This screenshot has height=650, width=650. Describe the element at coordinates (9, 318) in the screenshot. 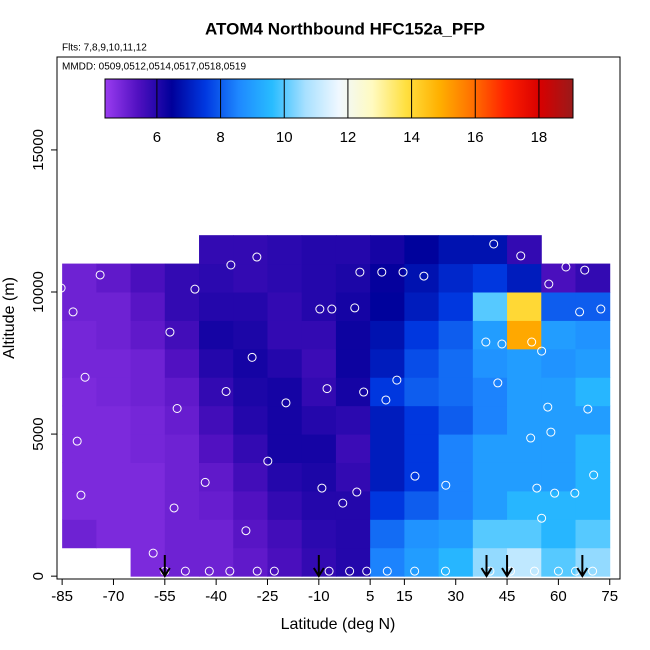

I see `y-axis-label: Altitude (m)` at that location.